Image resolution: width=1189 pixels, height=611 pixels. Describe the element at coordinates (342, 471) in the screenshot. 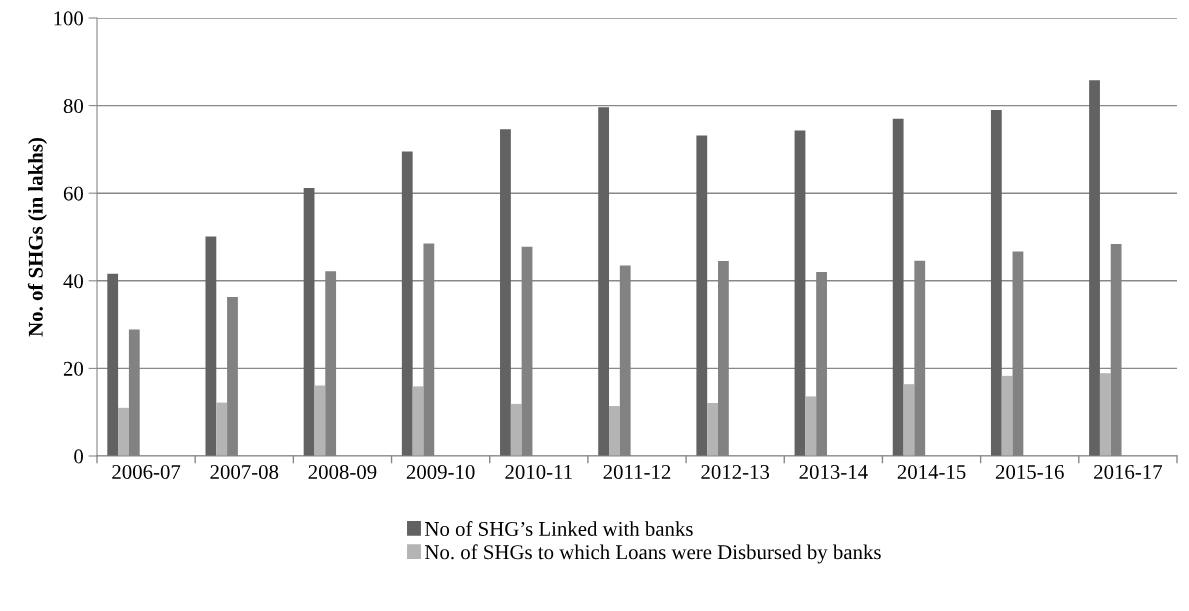

I see `x-tick-label: 2008-09` at that location.